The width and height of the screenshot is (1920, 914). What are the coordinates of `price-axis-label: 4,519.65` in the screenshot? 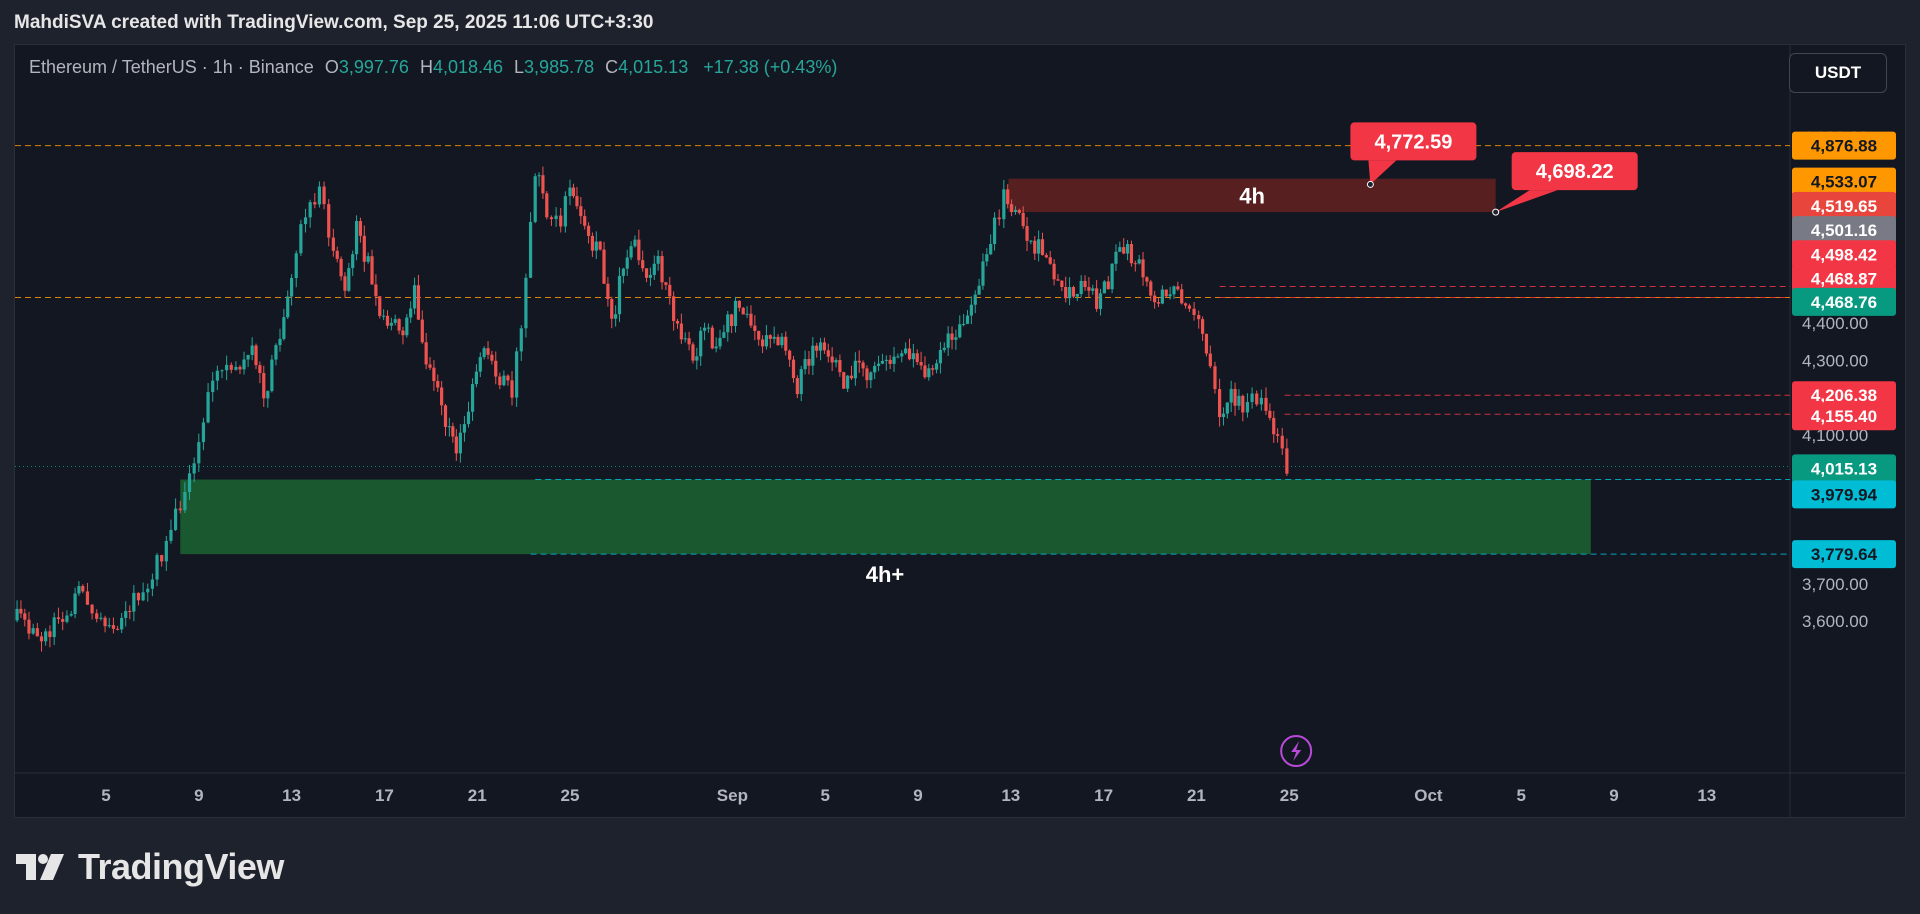 It's located at (1844, 205).